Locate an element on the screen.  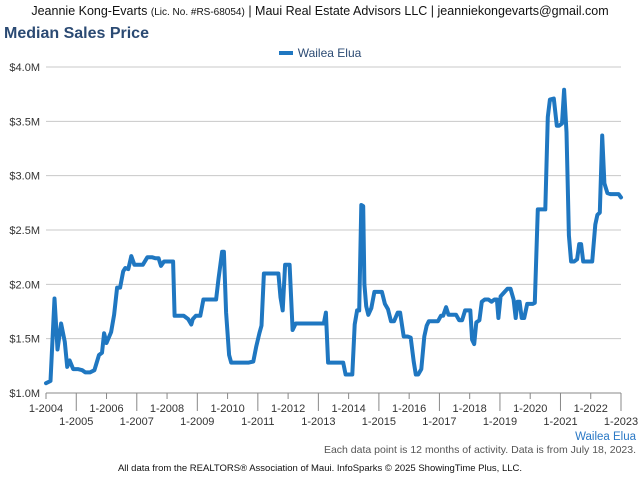
x-tick-label: 1-2020 is located at coordinates (530, 409).